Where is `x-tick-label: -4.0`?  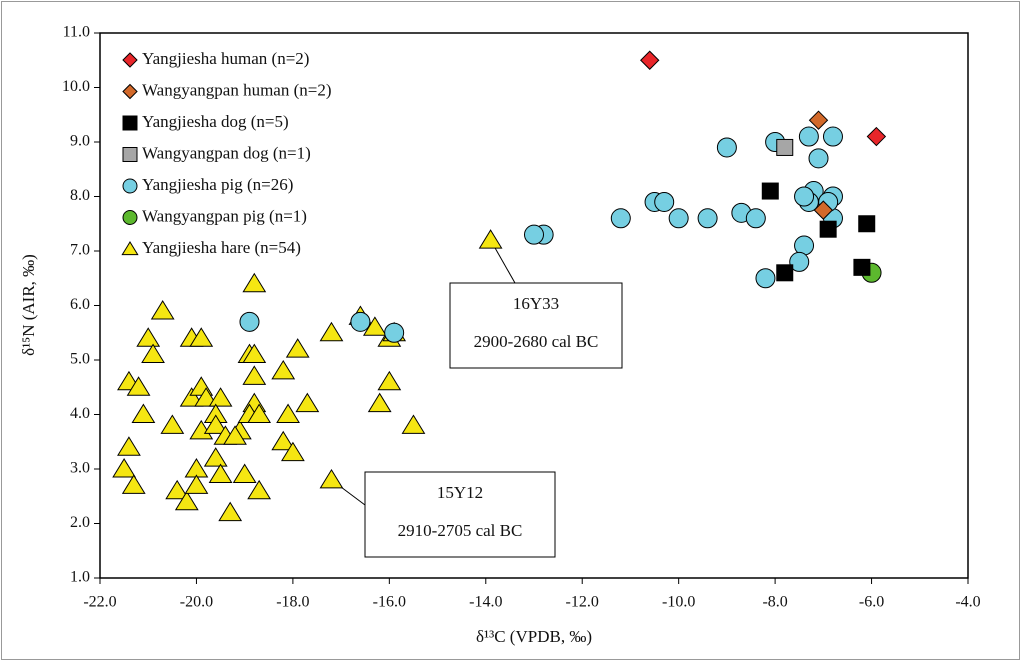 x-tick-label: -4.0 is located at coordinates (967, 602).